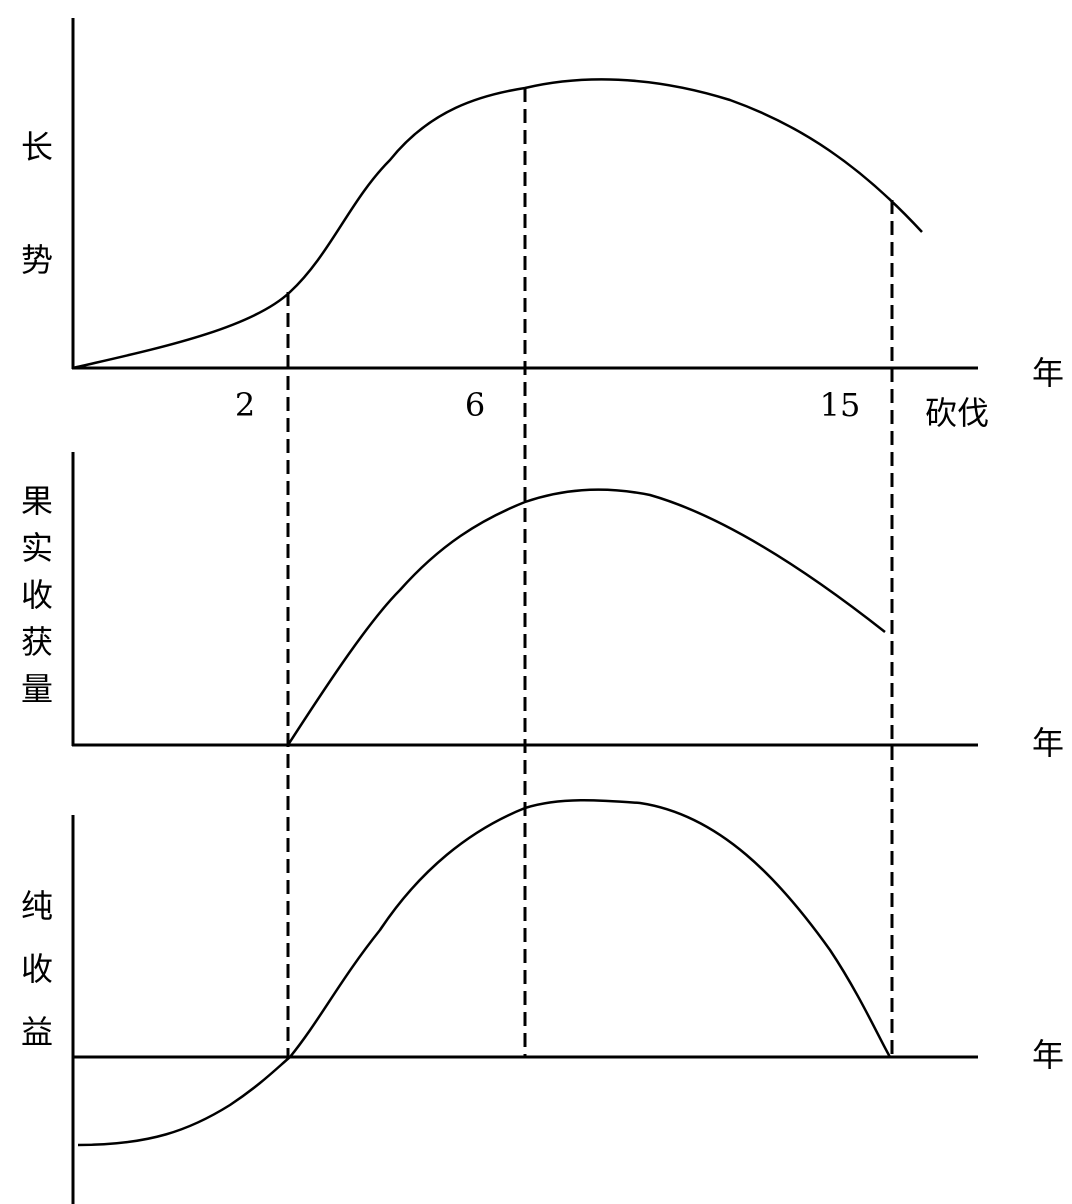 The image size is (1072, 1204). What do you see at coordinates (35, 243) in the screenshot?
I see `y-label: 长势` at bounding box center [35, 243].